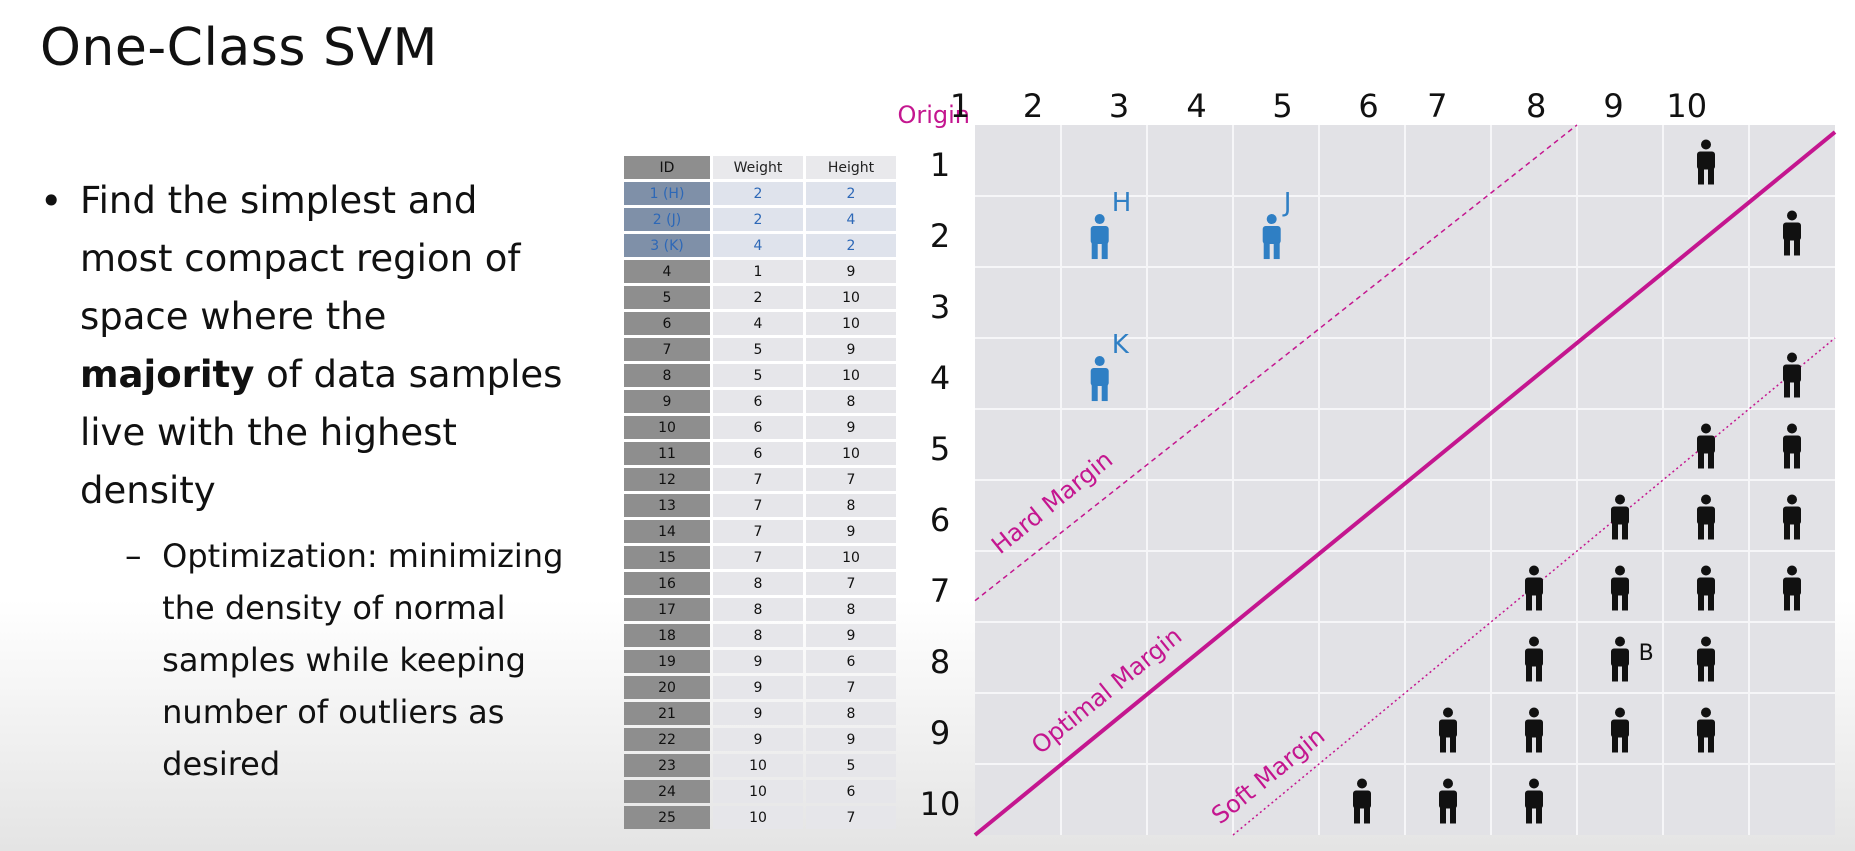 Image resolution: width=1855 pixels, height=851 pixels. Describe the element at coordinates (851, 661) in the screenshot. I see `cell-height: 6` at that location.